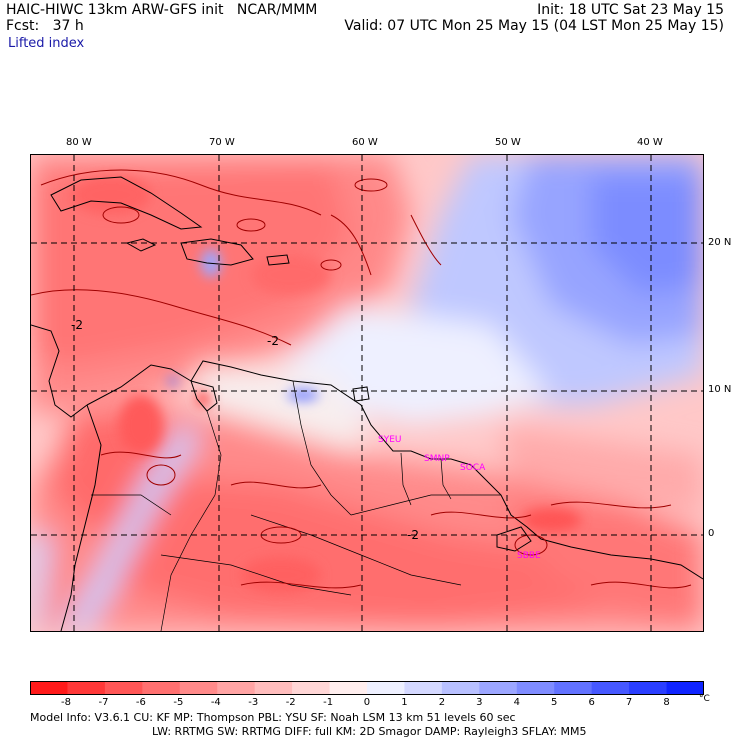 The image size is (740, 740). What do you see at coordinates (479, 702) in the screenshot?
I see `colorbar-tick-label: 3` at bounding box center [479, 702].